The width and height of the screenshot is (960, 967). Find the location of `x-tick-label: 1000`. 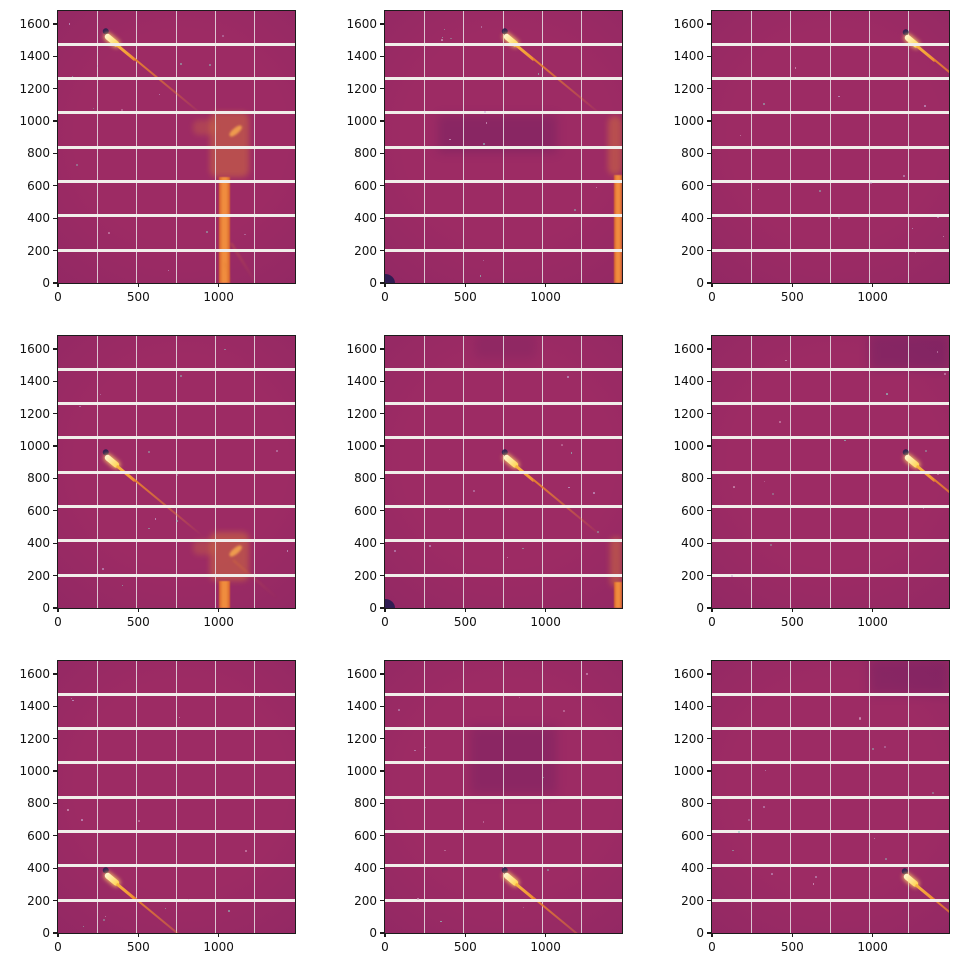

x-tick-label: 1000 is located at coordinates (218, 297).